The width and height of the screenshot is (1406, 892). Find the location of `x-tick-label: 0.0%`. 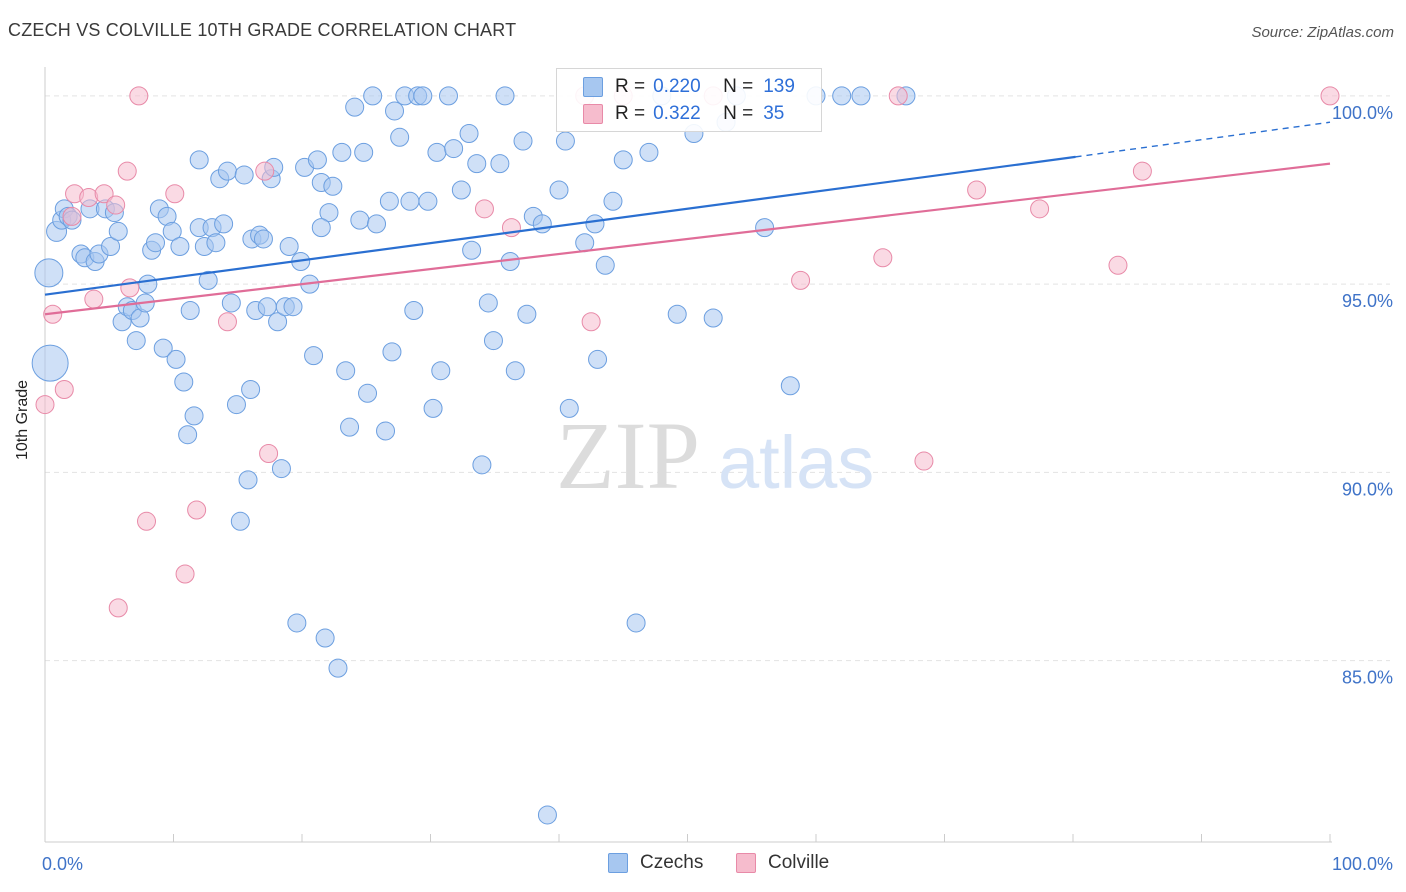

x-tick-label: 0.0% is located at coordinates (62, 864).